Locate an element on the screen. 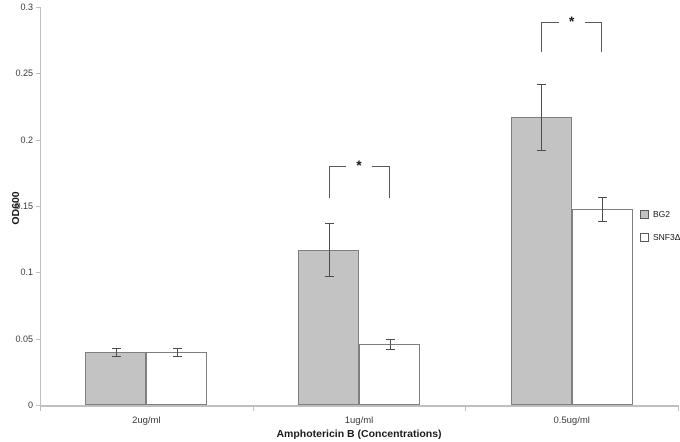  y-tick-label: 0.05 is located at coordinates (24, 338).